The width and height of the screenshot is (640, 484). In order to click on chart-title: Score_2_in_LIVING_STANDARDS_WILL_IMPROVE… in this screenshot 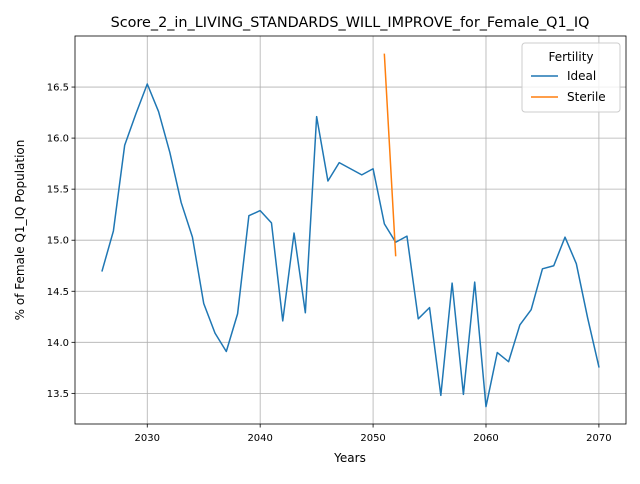, I will do `click(350, 23)`.